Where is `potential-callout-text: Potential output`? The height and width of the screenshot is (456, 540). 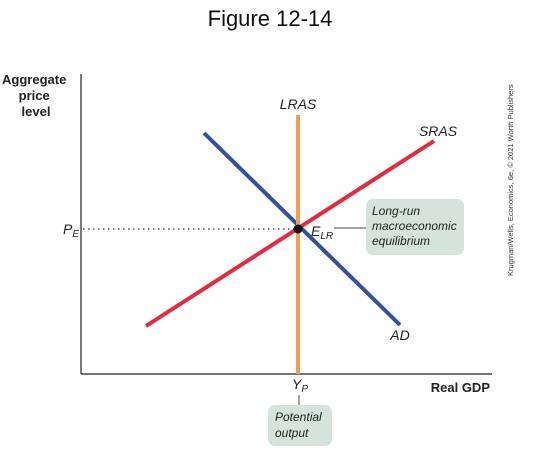
potential-callout-text: Potential output is located at coordinates (300, 425).